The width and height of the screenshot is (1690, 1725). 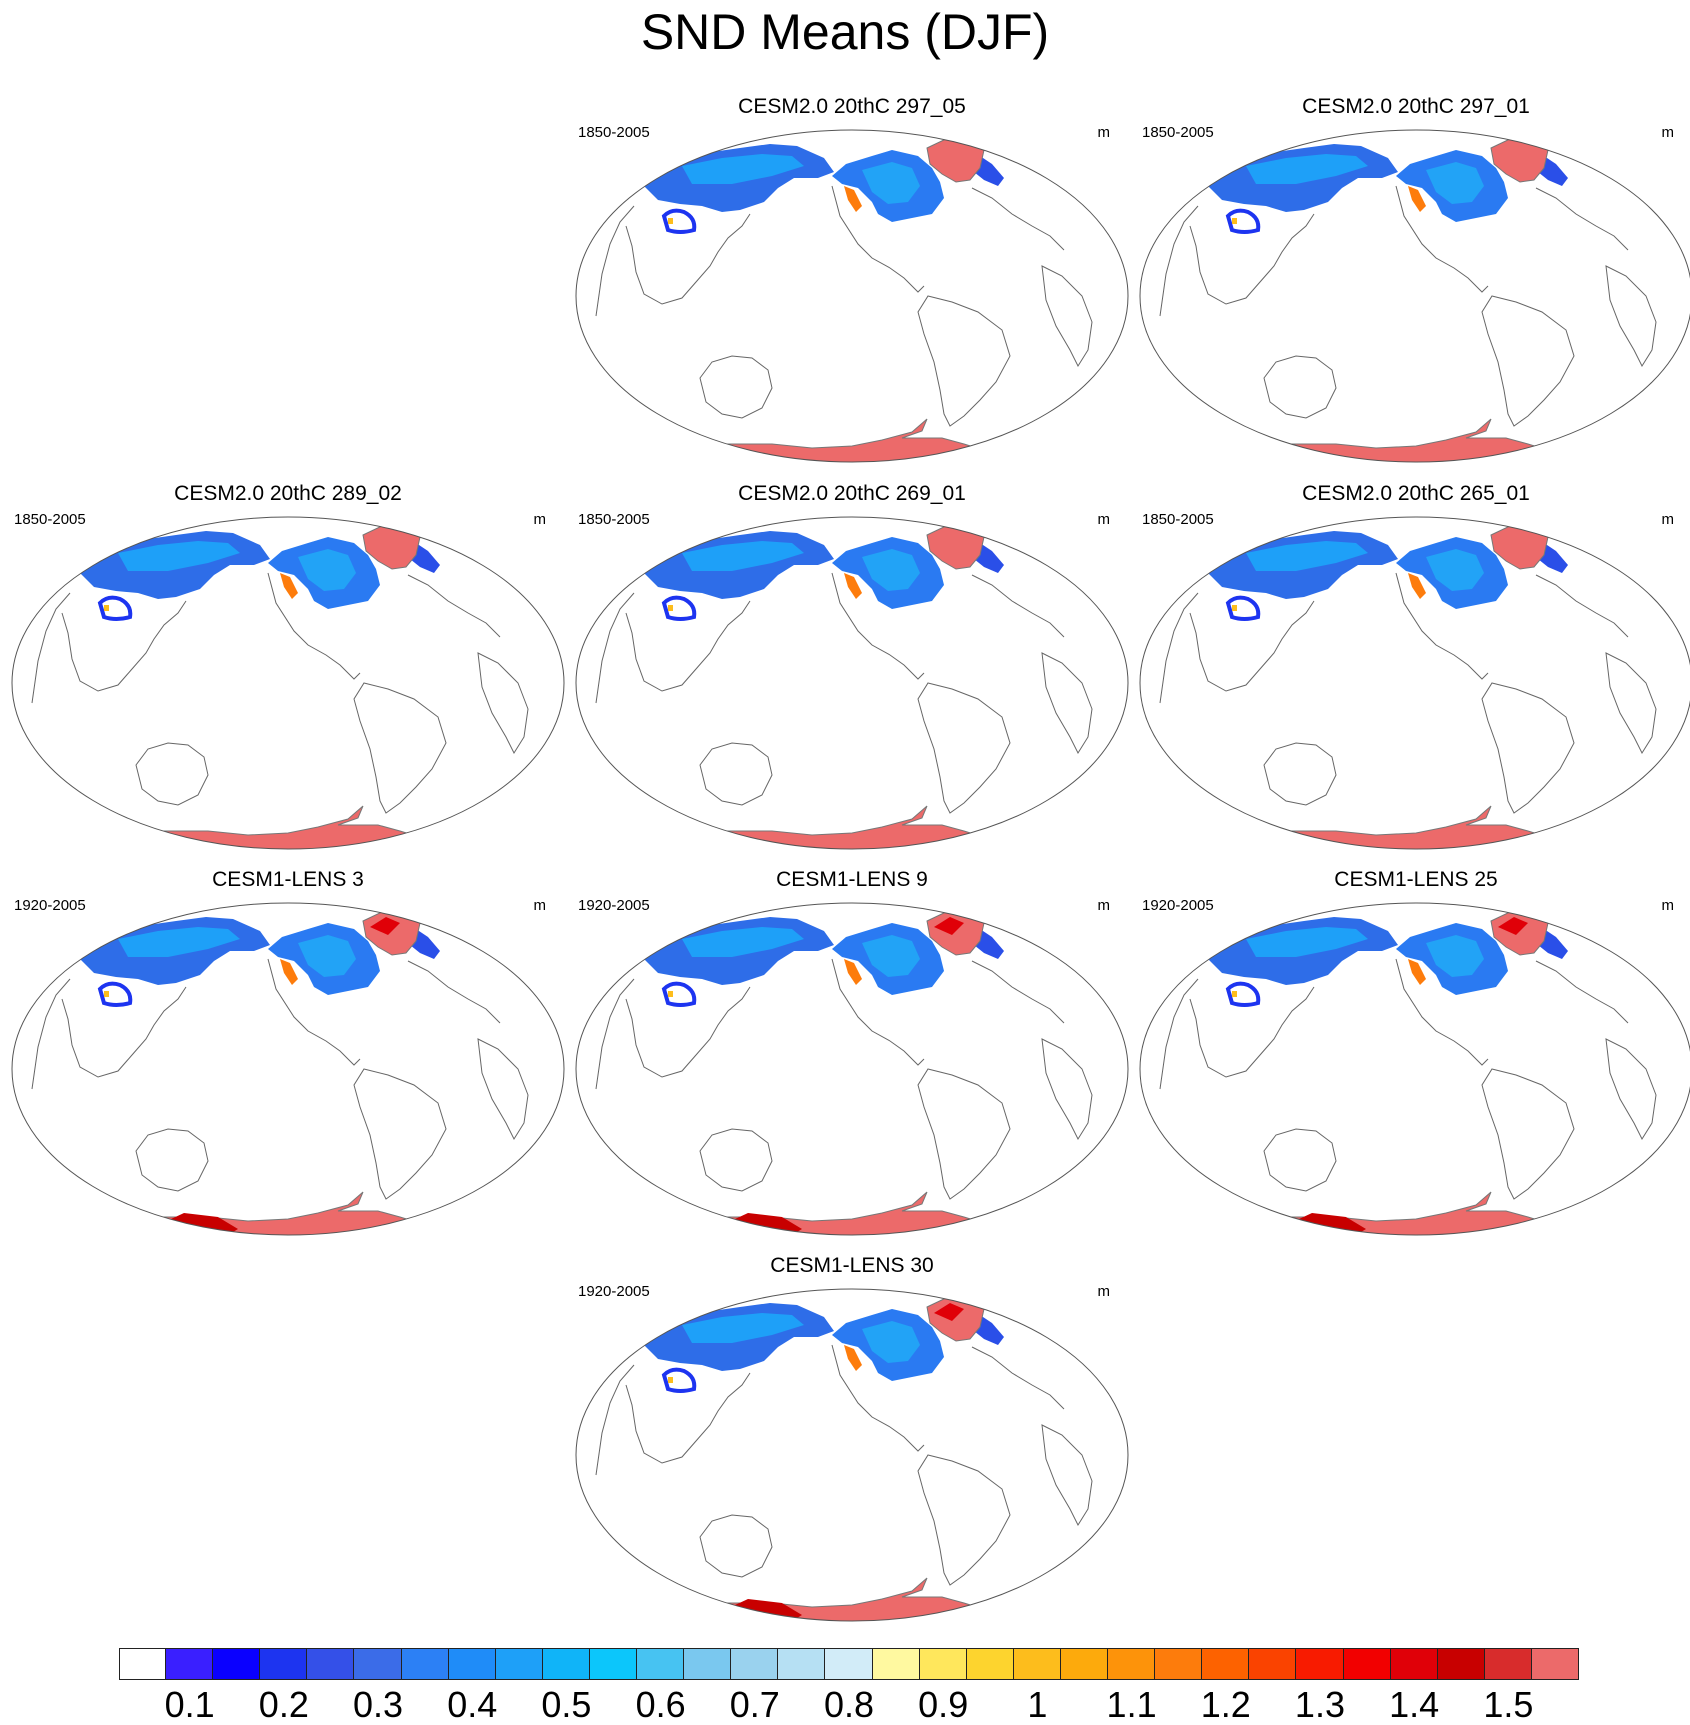 What do you see at coordinates (891, 956) in the screenshot?
I see `north-america-snow-mid` at bounding box center [891, 956].